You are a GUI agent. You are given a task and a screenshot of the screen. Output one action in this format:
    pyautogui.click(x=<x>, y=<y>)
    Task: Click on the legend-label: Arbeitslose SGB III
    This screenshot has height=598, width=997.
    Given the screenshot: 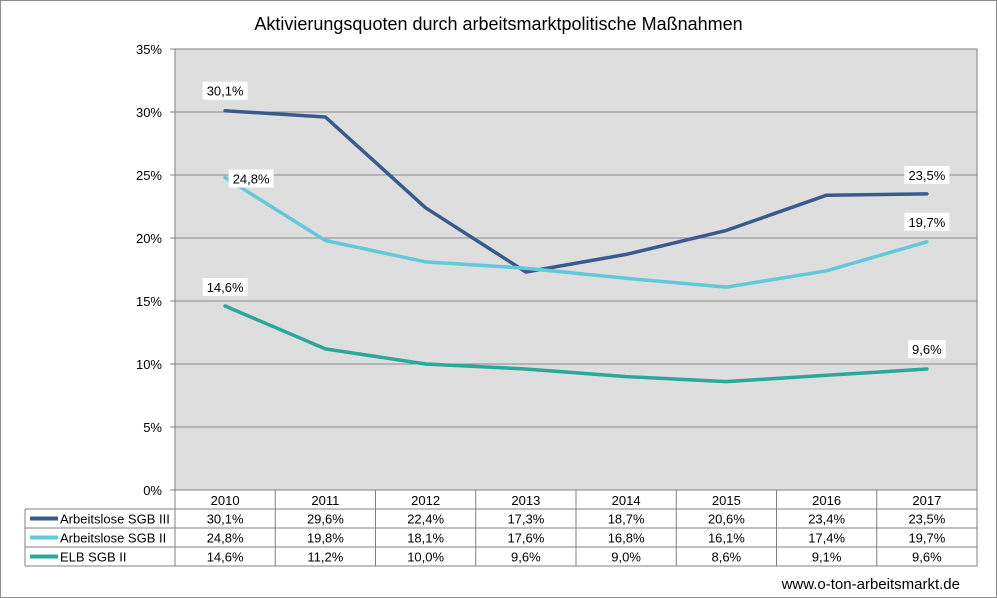 What is the action you would take?
    pyautogui.click(x=115, y=519)
    